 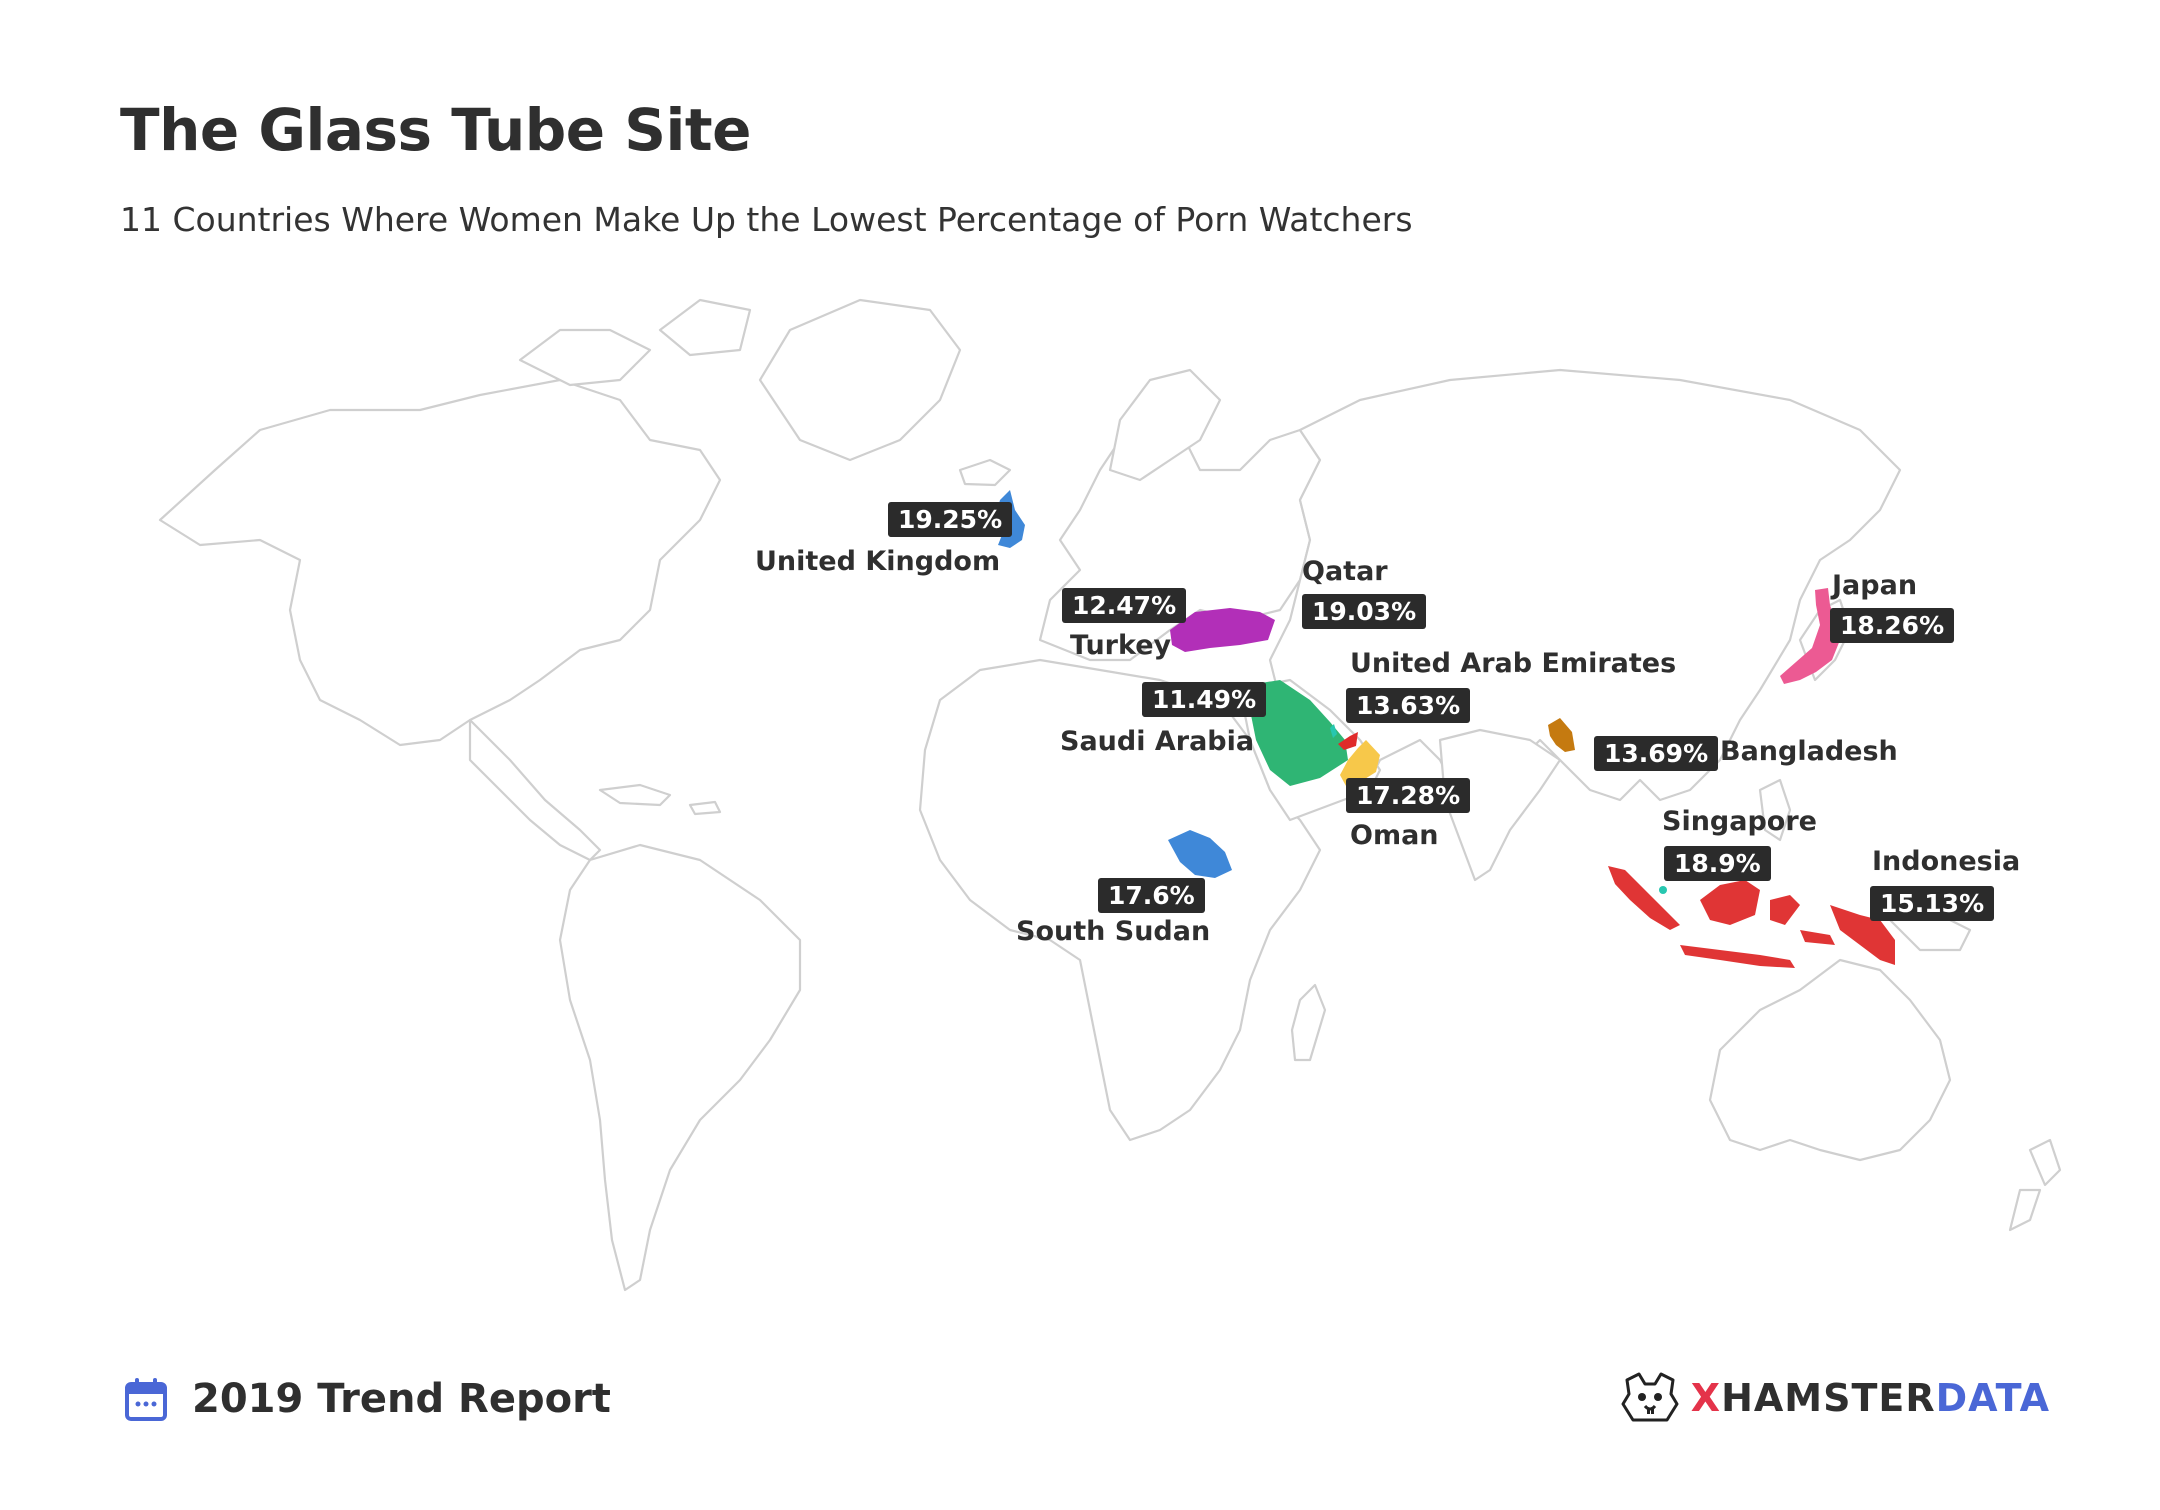 What do you see at coordinates (401, 1399) in the screenshot?
I see `report-label: 2019 Trend Report` at bounding box center [401, 1399].